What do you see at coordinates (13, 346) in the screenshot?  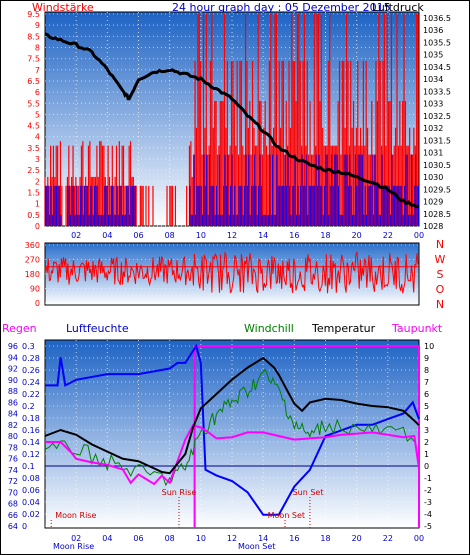 I see `humidity-tick-label: 96` at bounding box center [13, 346].